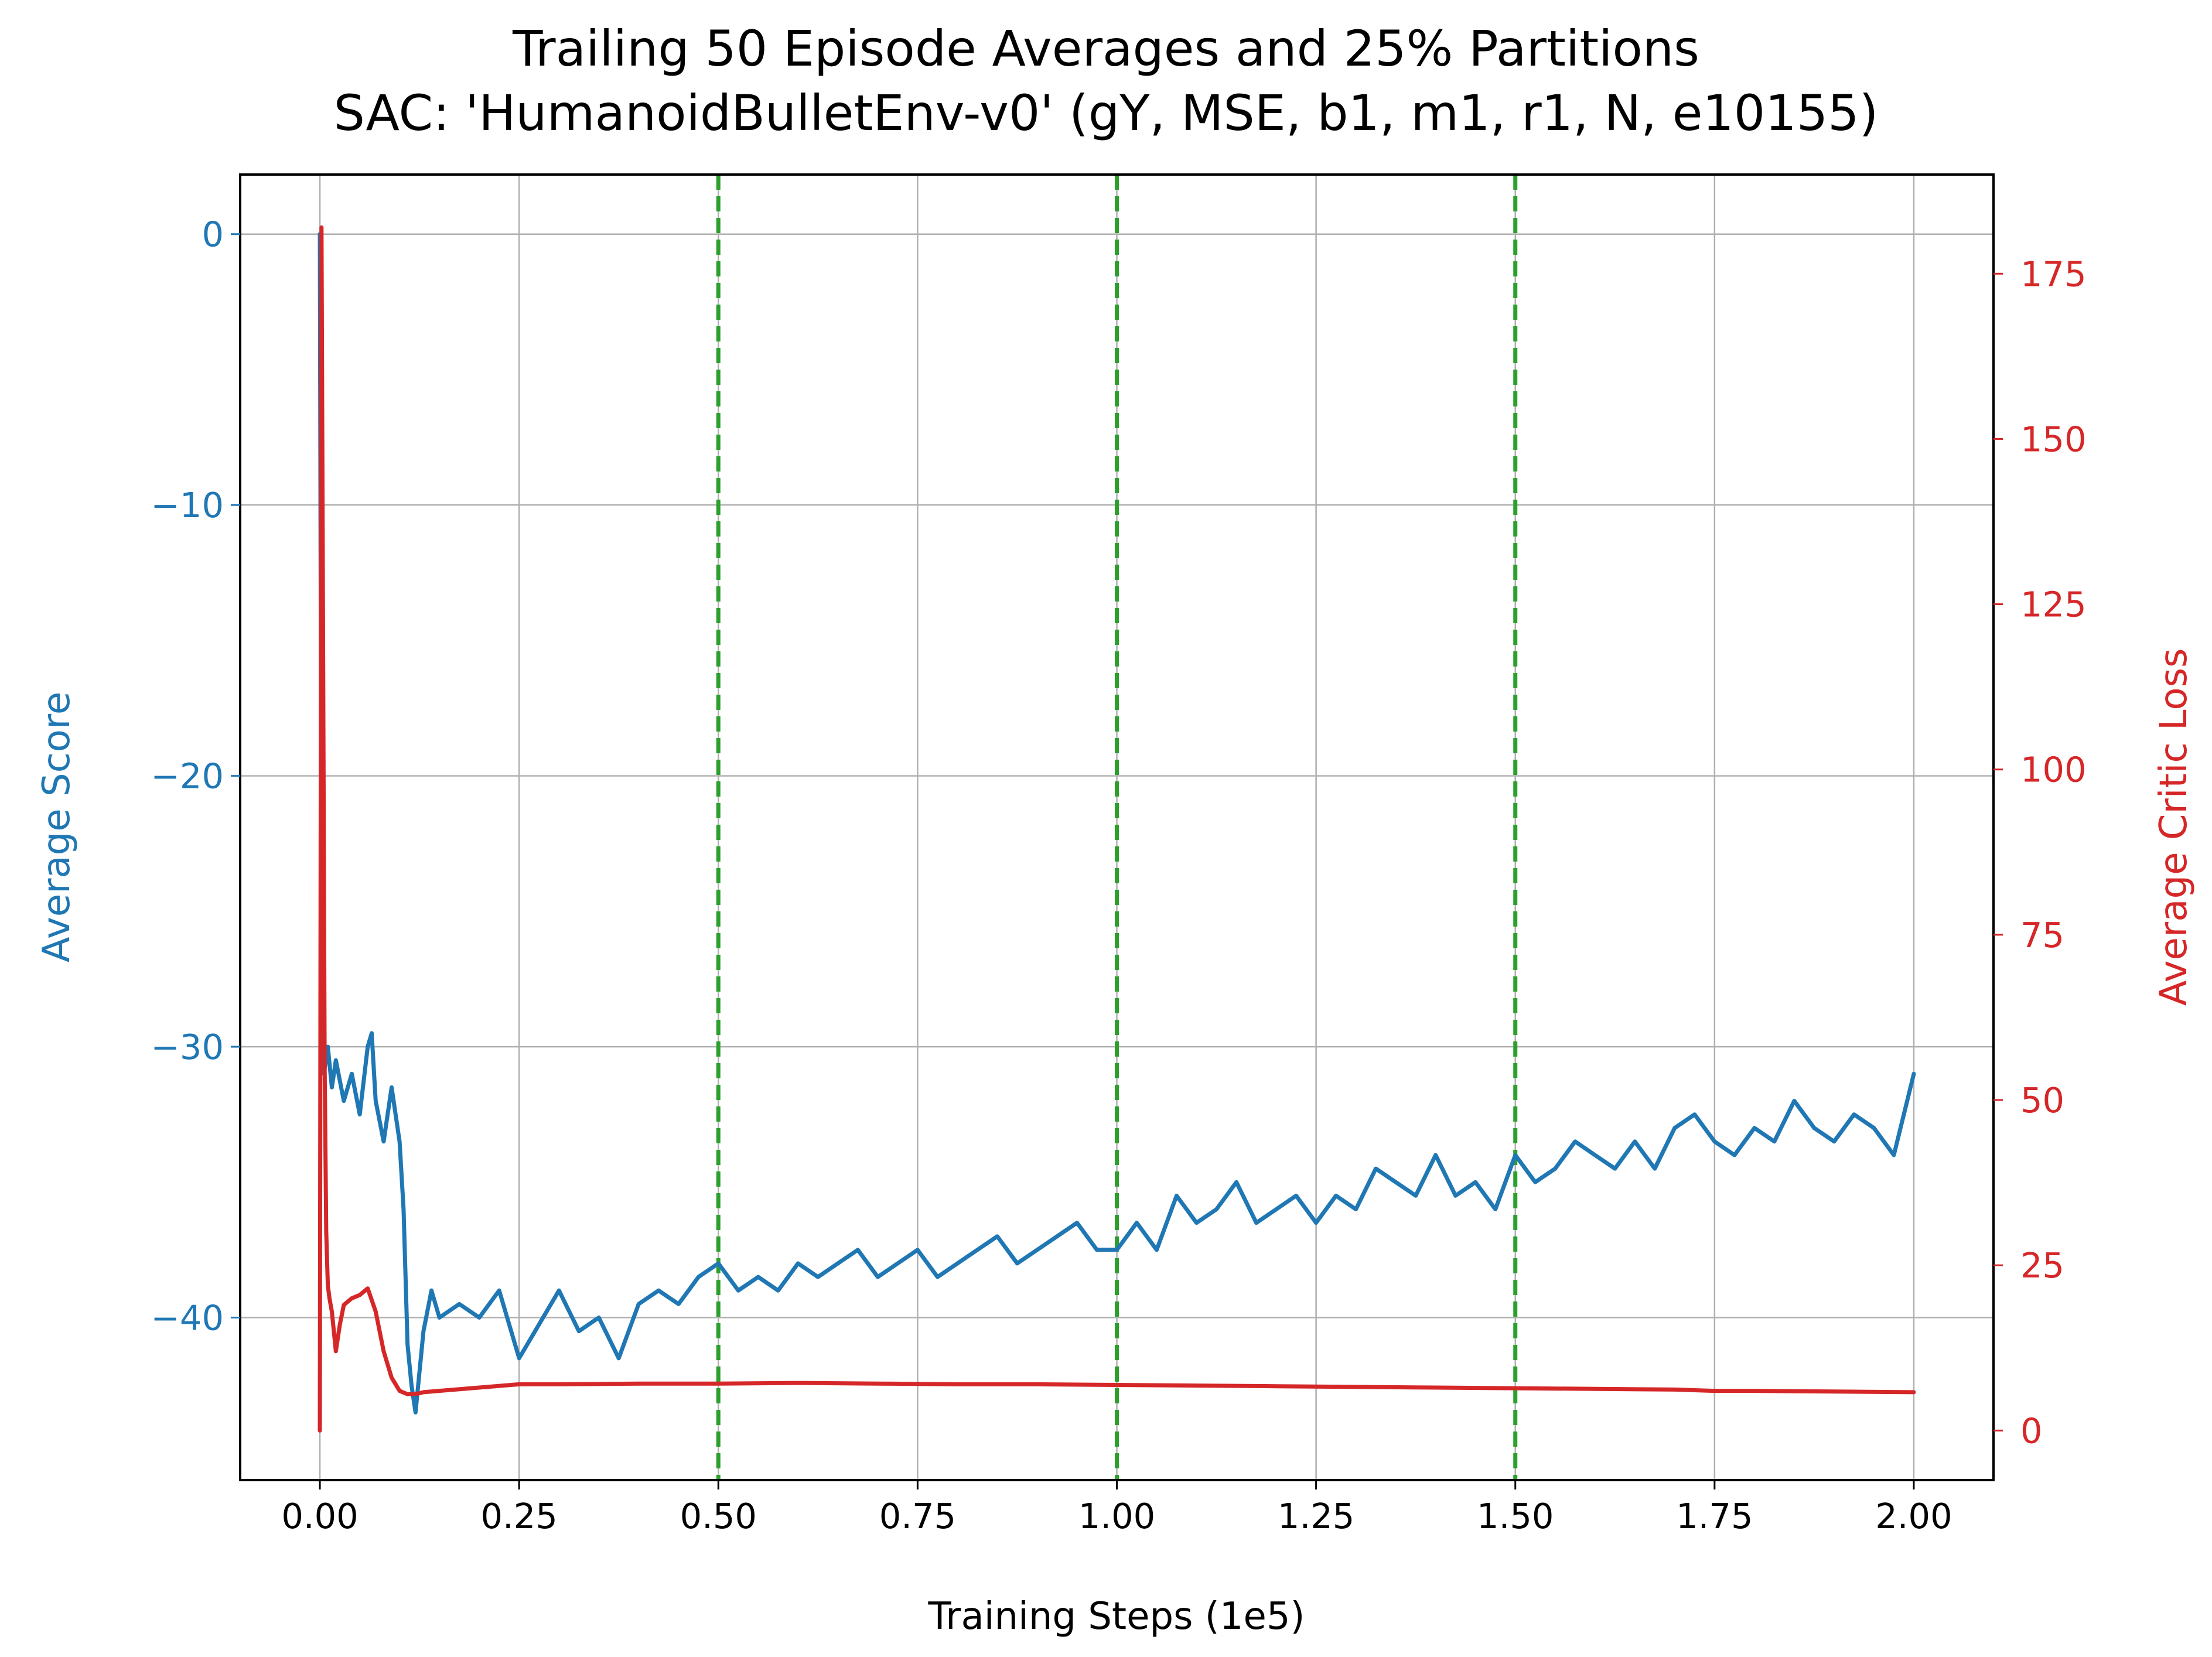 Image resolution: width=2212 pixels, height=1657 pixels. I want to click on y-tick-label: −40, so click(187, 1318).